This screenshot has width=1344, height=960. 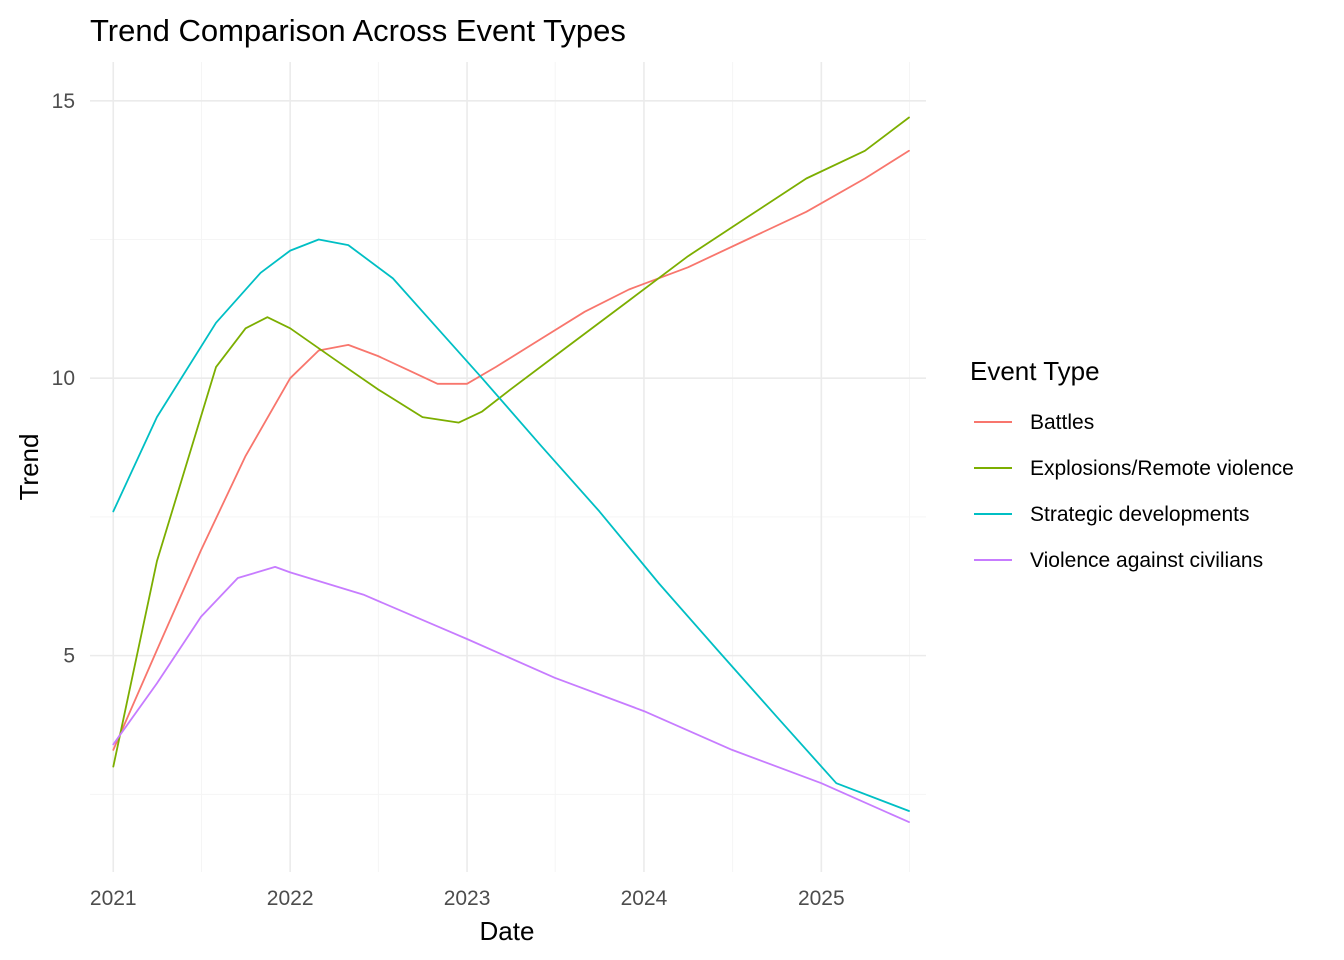 I want to click on chart-title: Trend Comparison Across Event Types, so click(x=358, y=30).